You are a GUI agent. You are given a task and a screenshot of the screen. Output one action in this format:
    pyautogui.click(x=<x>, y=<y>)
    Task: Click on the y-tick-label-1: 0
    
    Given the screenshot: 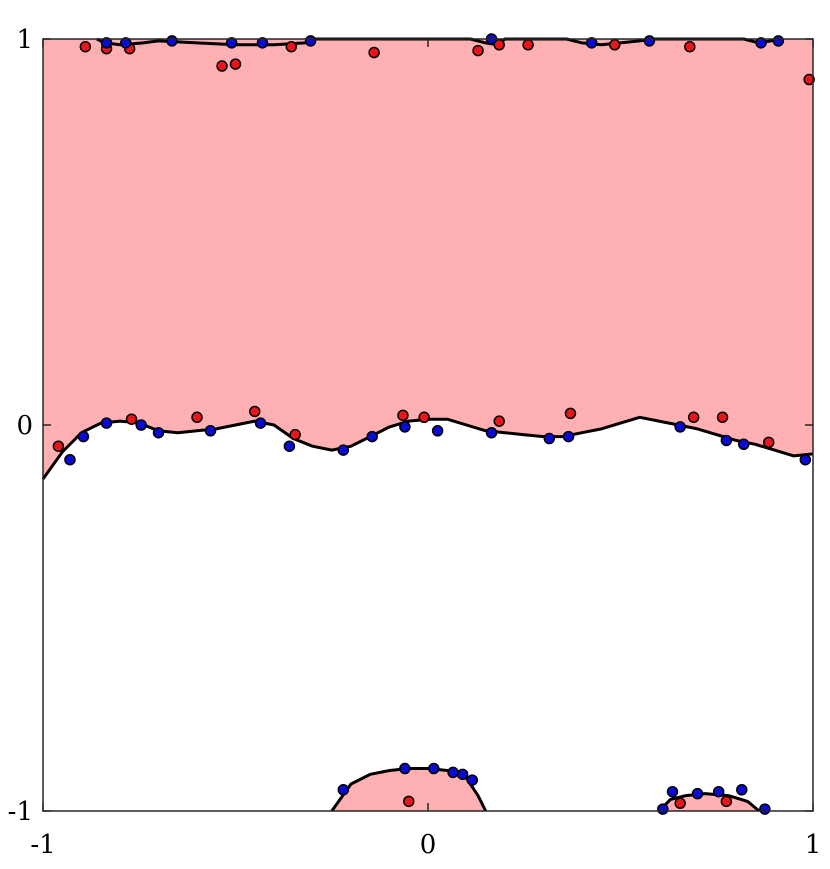 What is the action you would take?
    pyautogui.click(x=24, y=426)
    